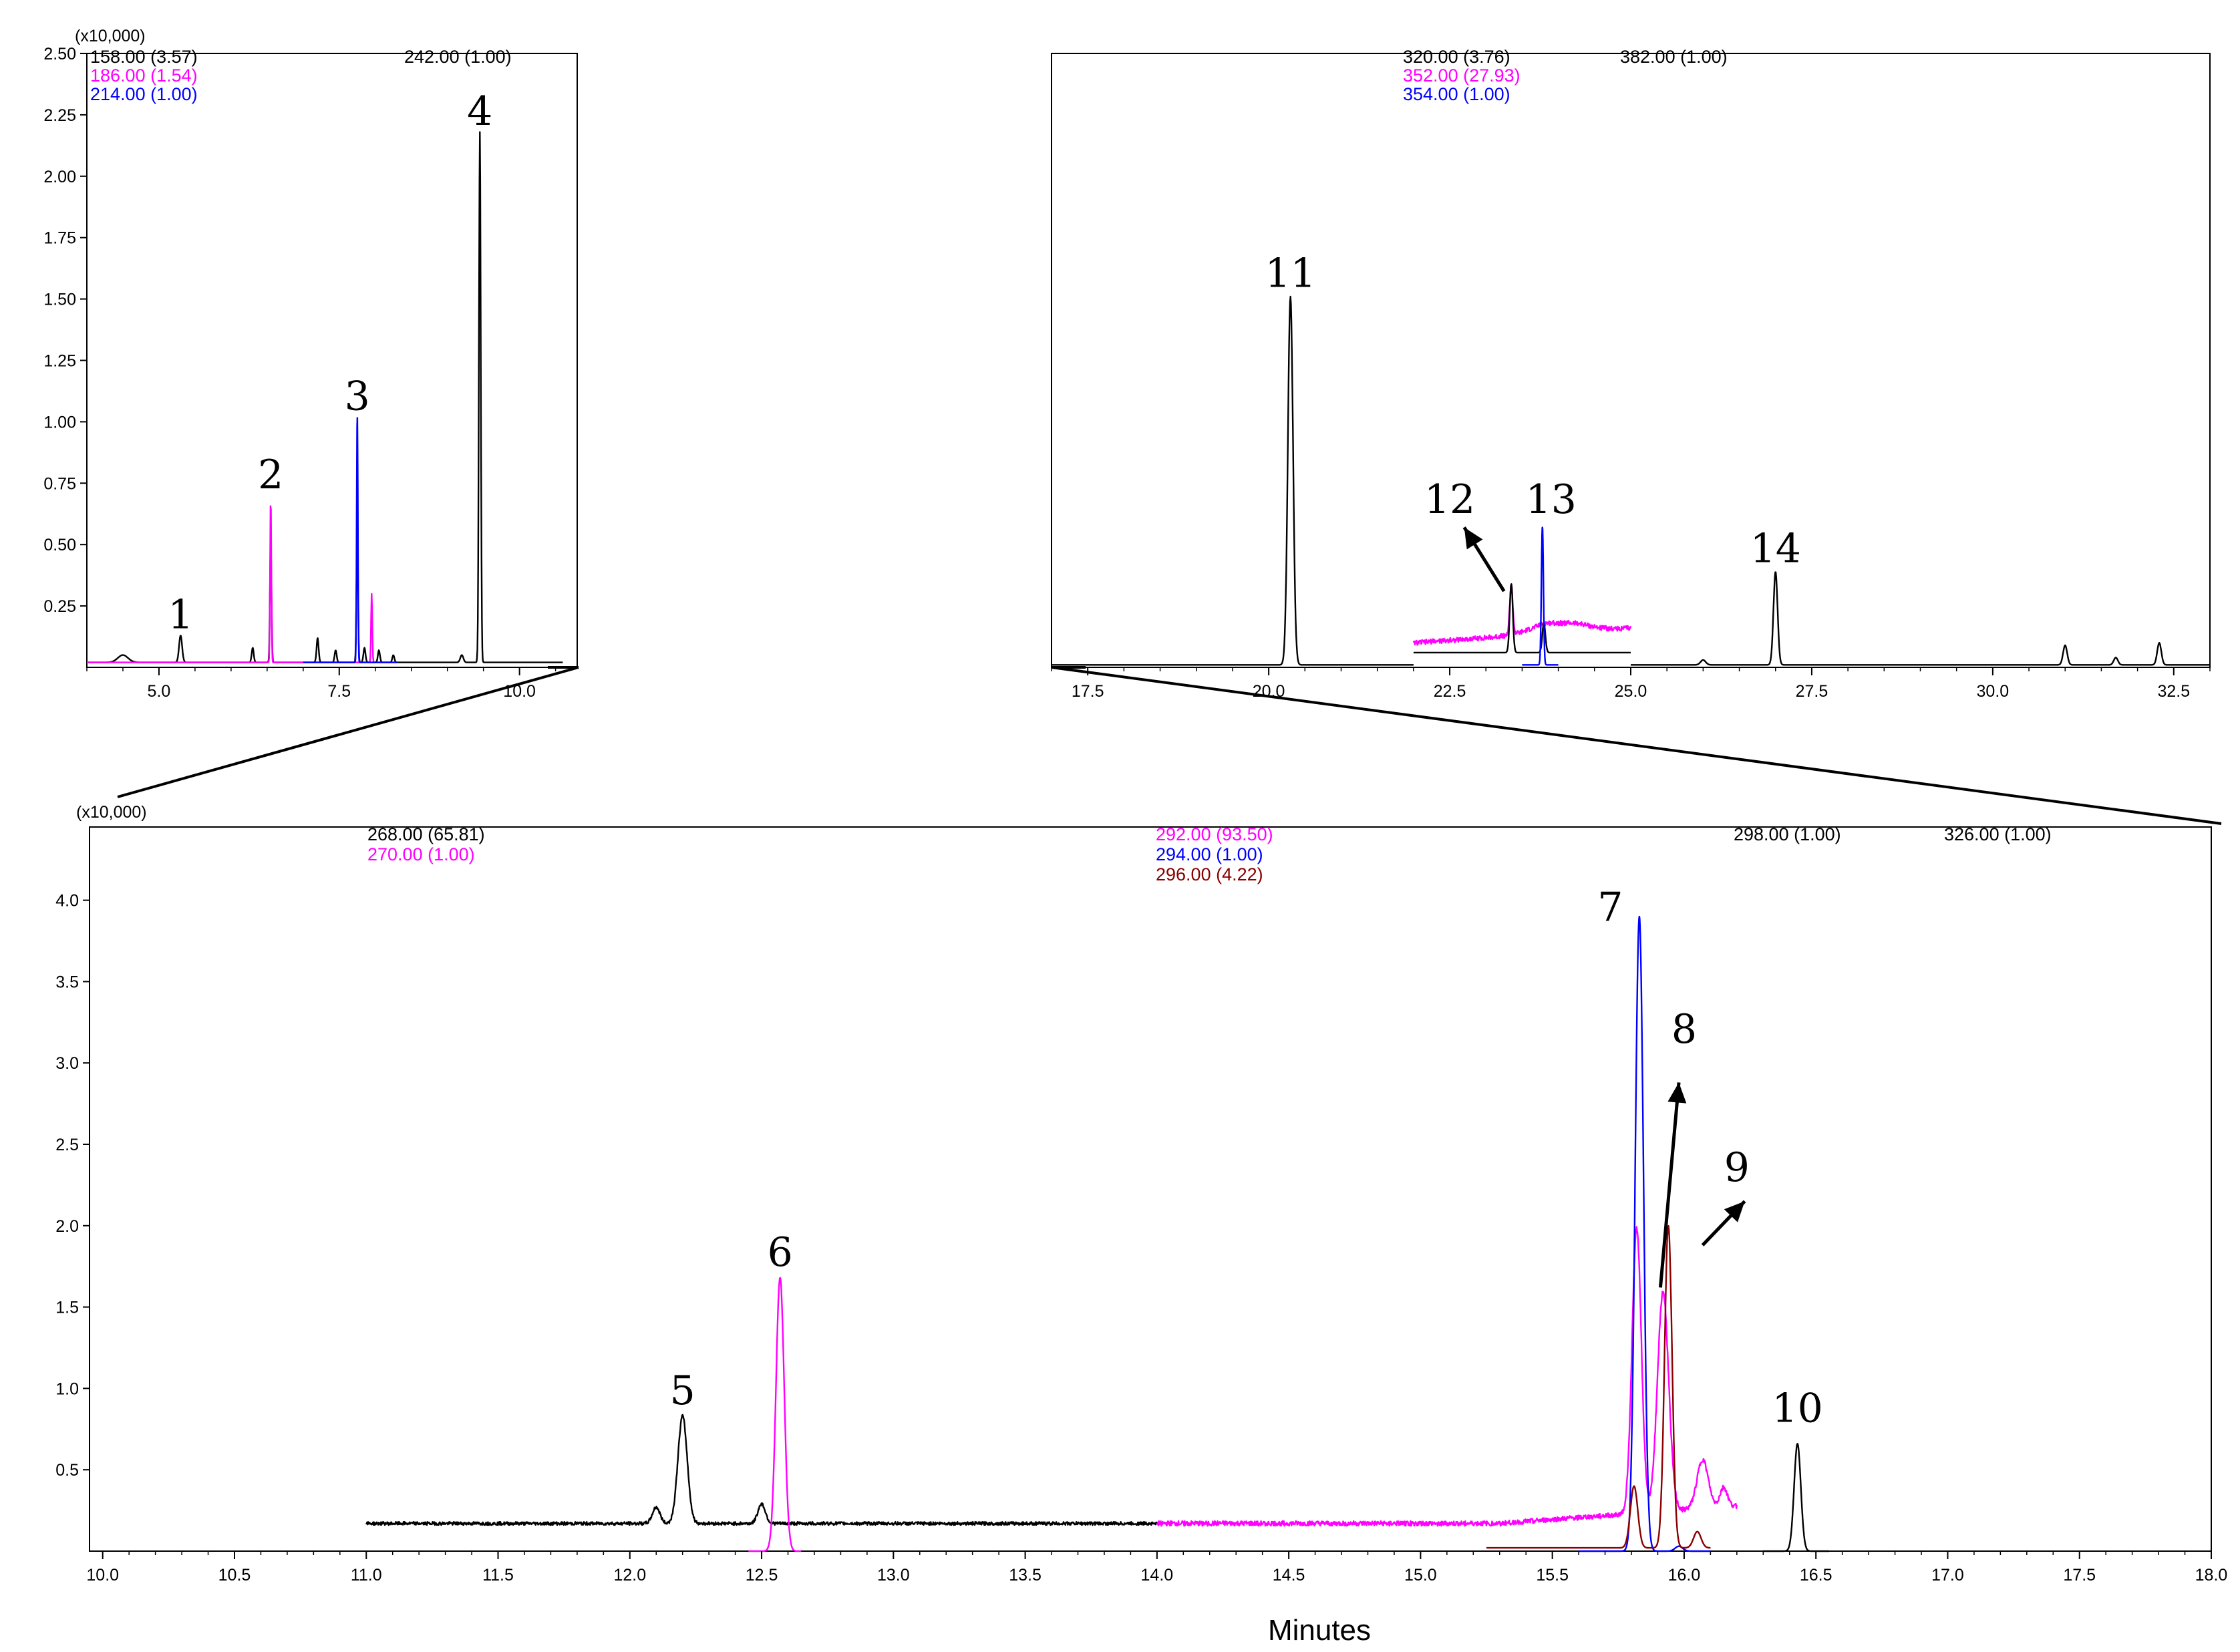 Image resolution: width=2240 pixels, height=1652 pixels. Describe the element at coordinates (59, 545) in the screenshot. I see `y-tick-label: 0.50` at that location.